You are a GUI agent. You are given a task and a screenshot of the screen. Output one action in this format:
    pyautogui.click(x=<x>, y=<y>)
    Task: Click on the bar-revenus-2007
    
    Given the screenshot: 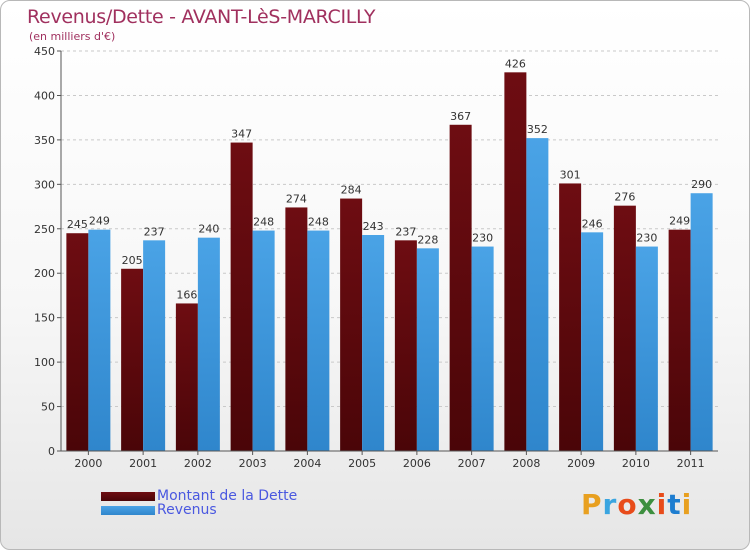 What is the action you would take?
    pyautogui.click(x=482, y=348)
    